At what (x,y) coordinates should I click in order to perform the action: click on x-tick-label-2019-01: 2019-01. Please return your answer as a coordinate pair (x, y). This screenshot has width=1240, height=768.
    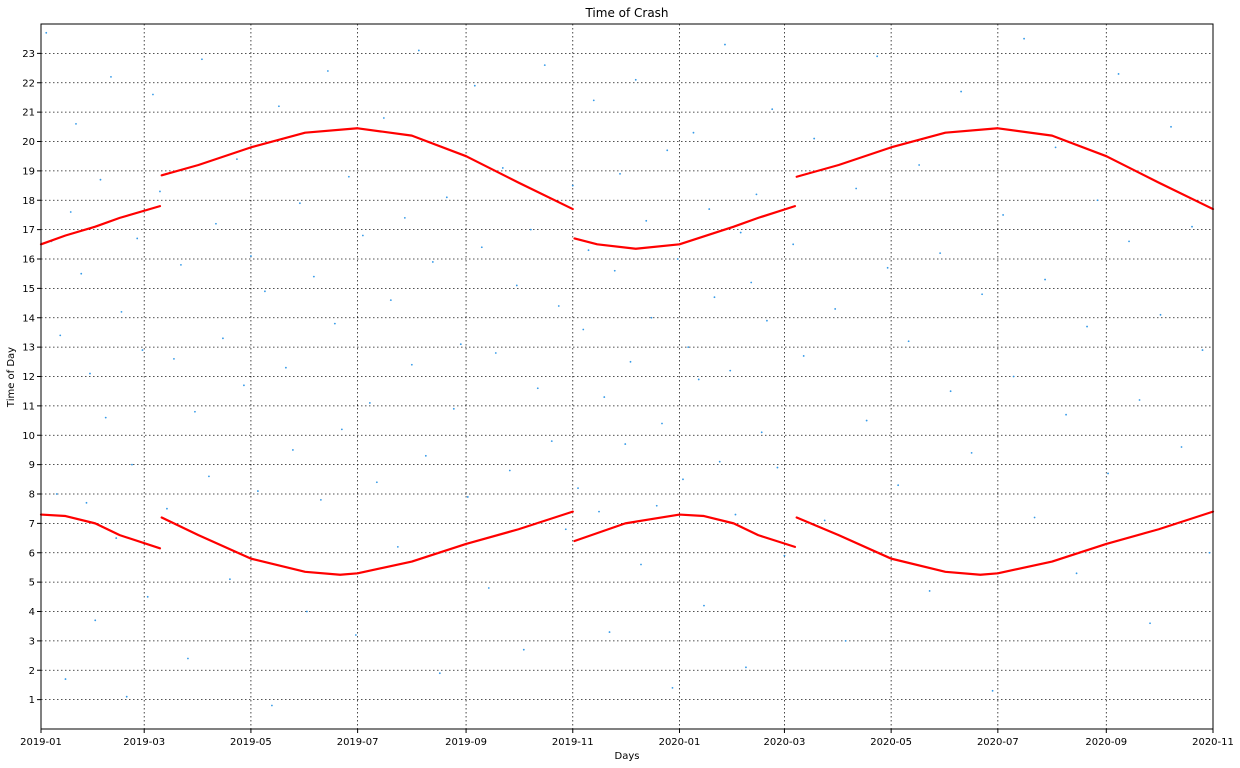
    Looking at the image, I should click on (41, 742).